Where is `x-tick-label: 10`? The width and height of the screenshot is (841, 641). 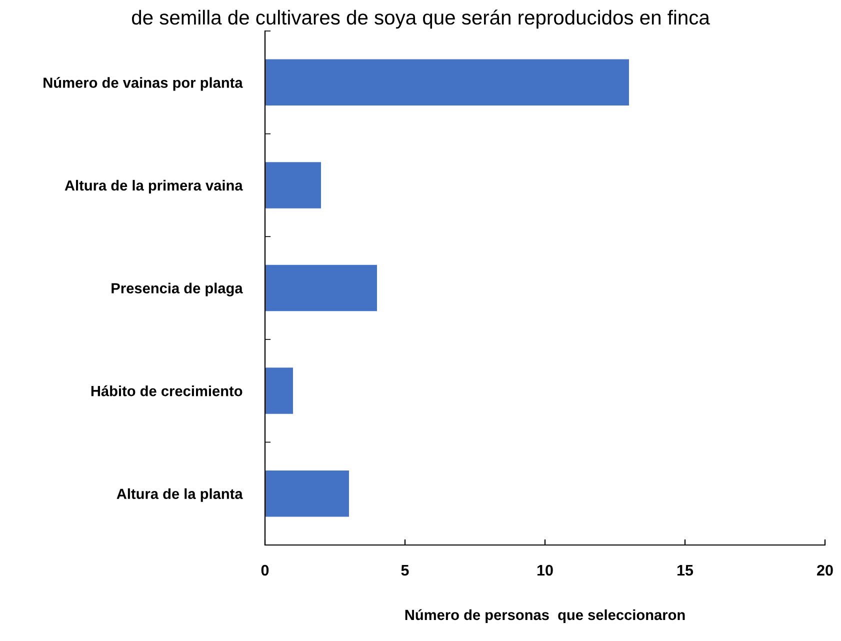
x-tick-label: 10 is located at coordinates (545, 570).